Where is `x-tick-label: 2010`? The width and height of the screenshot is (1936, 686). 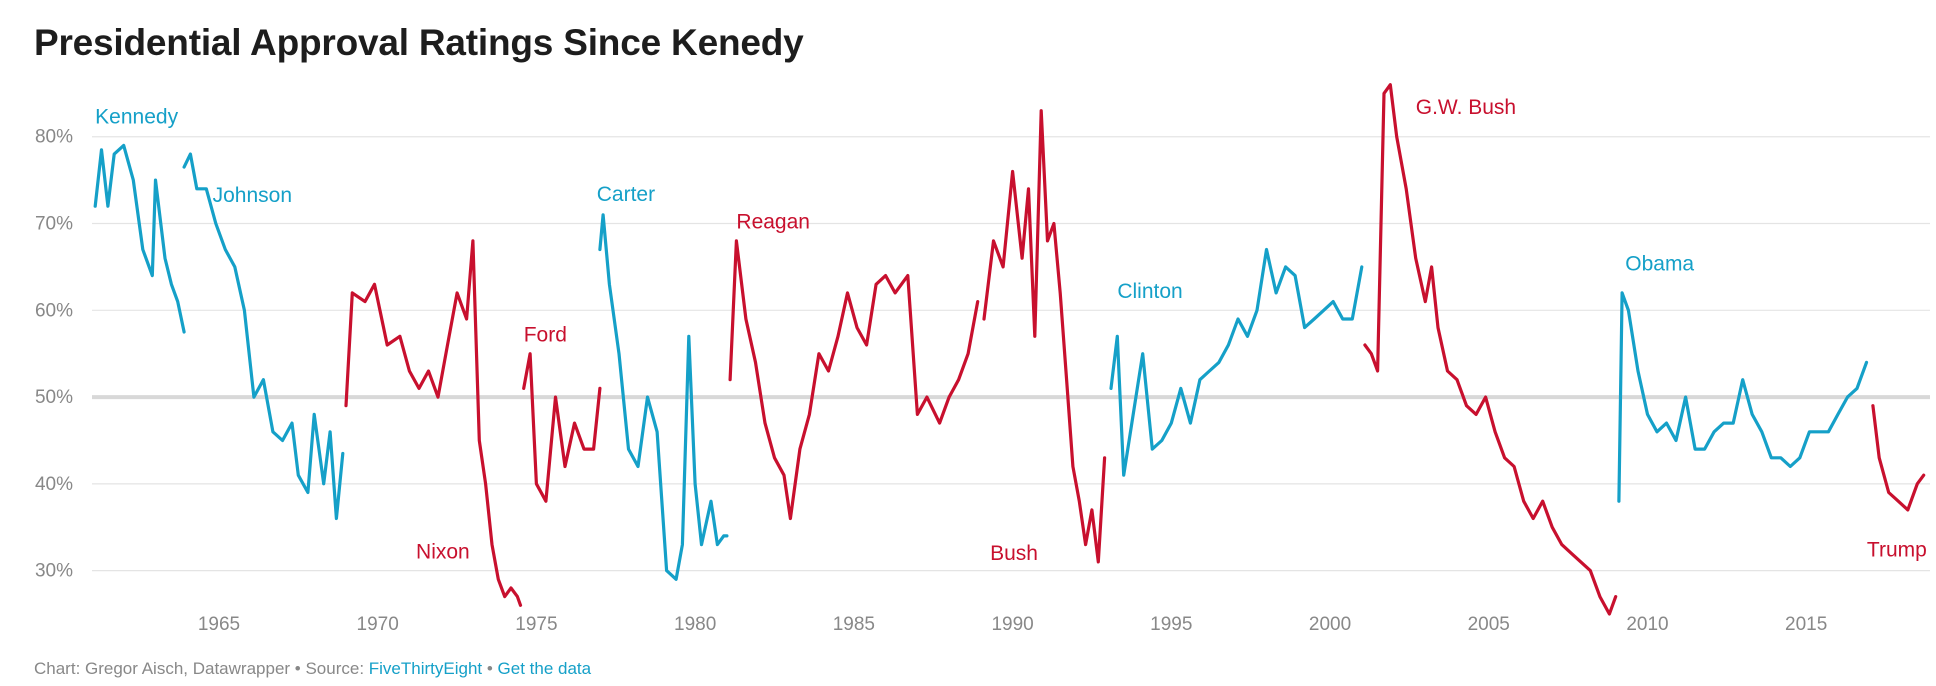
x-tick-label: 2010 is located at coordinates (1647, 624).